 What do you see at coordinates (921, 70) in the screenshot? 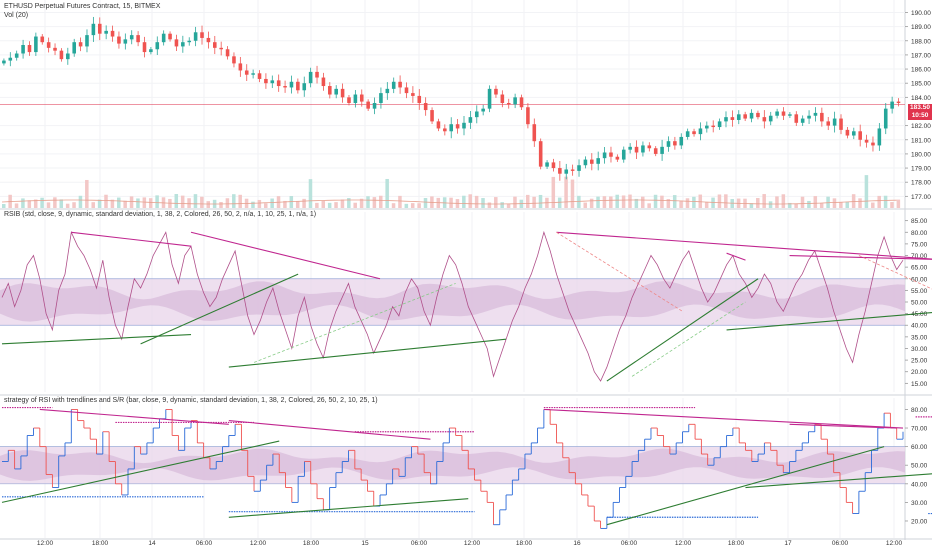
I see `price-axis-label: 186.00` at bounding box center [921, 70].